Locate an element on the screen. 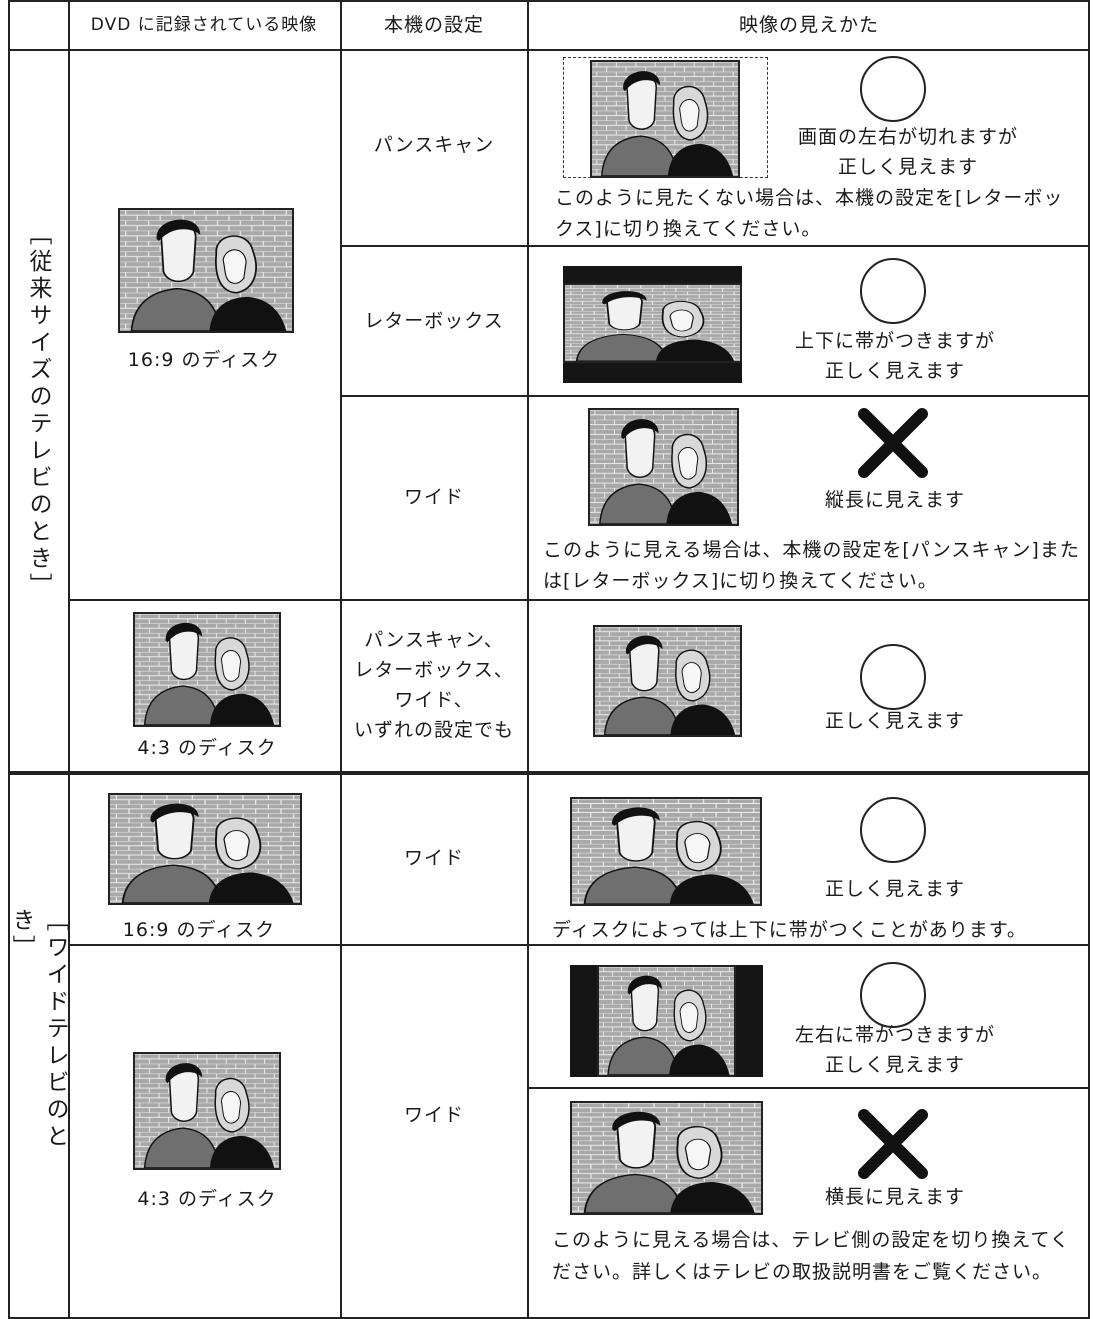  result: 上下に帯がつきますが 正しく見えます is located at coordinates (895, 356).